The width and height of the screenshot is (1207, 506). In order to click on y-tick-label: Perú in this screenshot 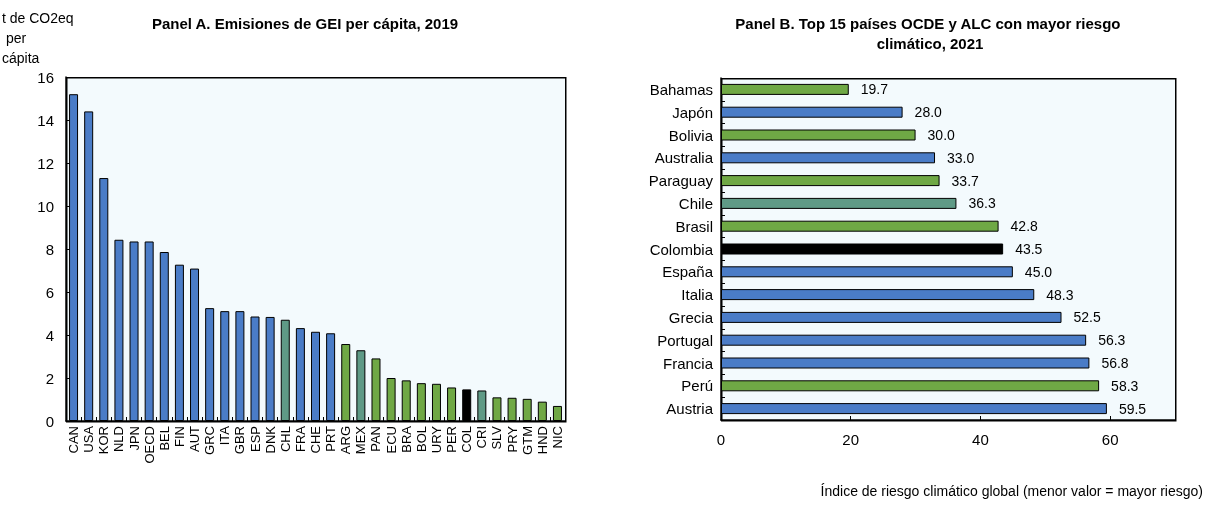, I will do `click(697, 386)`.